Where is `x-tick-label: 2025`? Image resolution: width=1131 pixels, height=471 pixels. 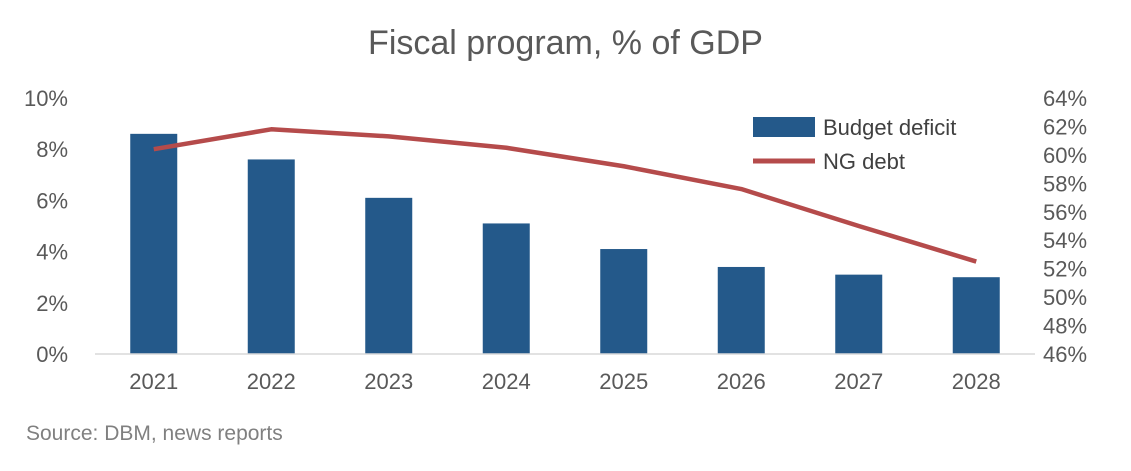
x-tick-label: 2025 is located at coordinates (623, 381).